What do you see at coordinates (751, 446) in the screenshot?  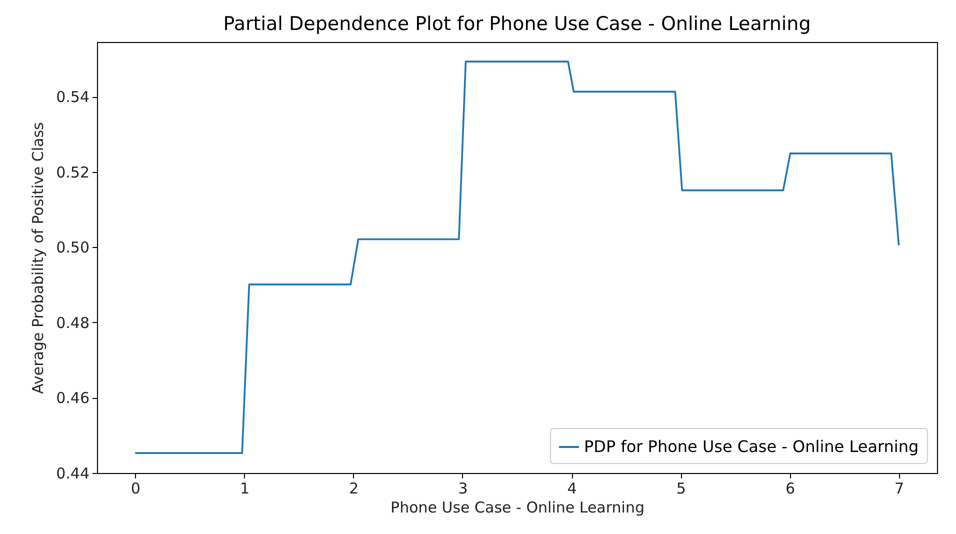 I see `legend-label: PDP for Phone Use Case - Online Learning` at bounding box center [751, 446].